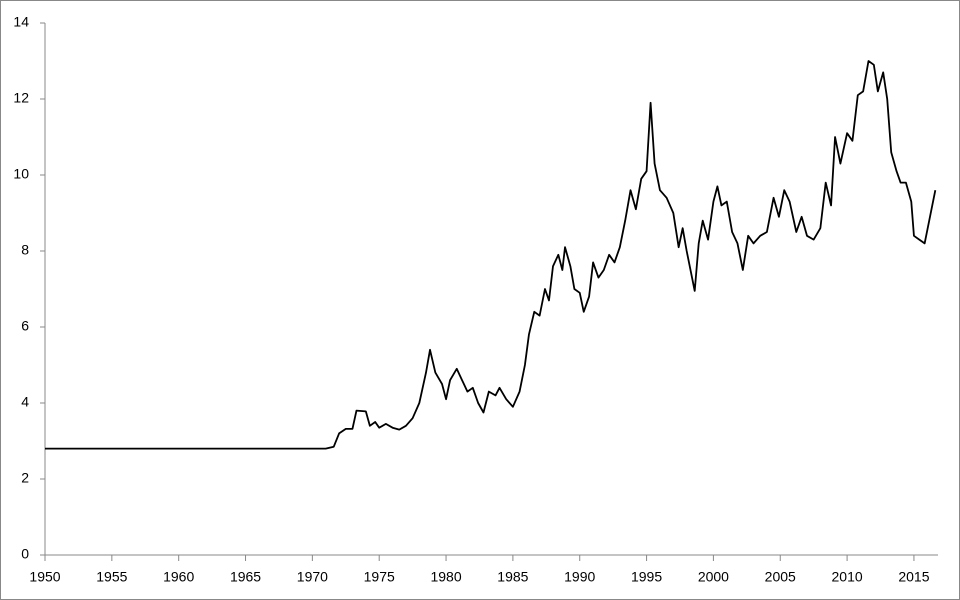 Image resolution: width=960 pixels, height=600 pixels. I want to click on x-tick-label: 1960, so click(178, 577).